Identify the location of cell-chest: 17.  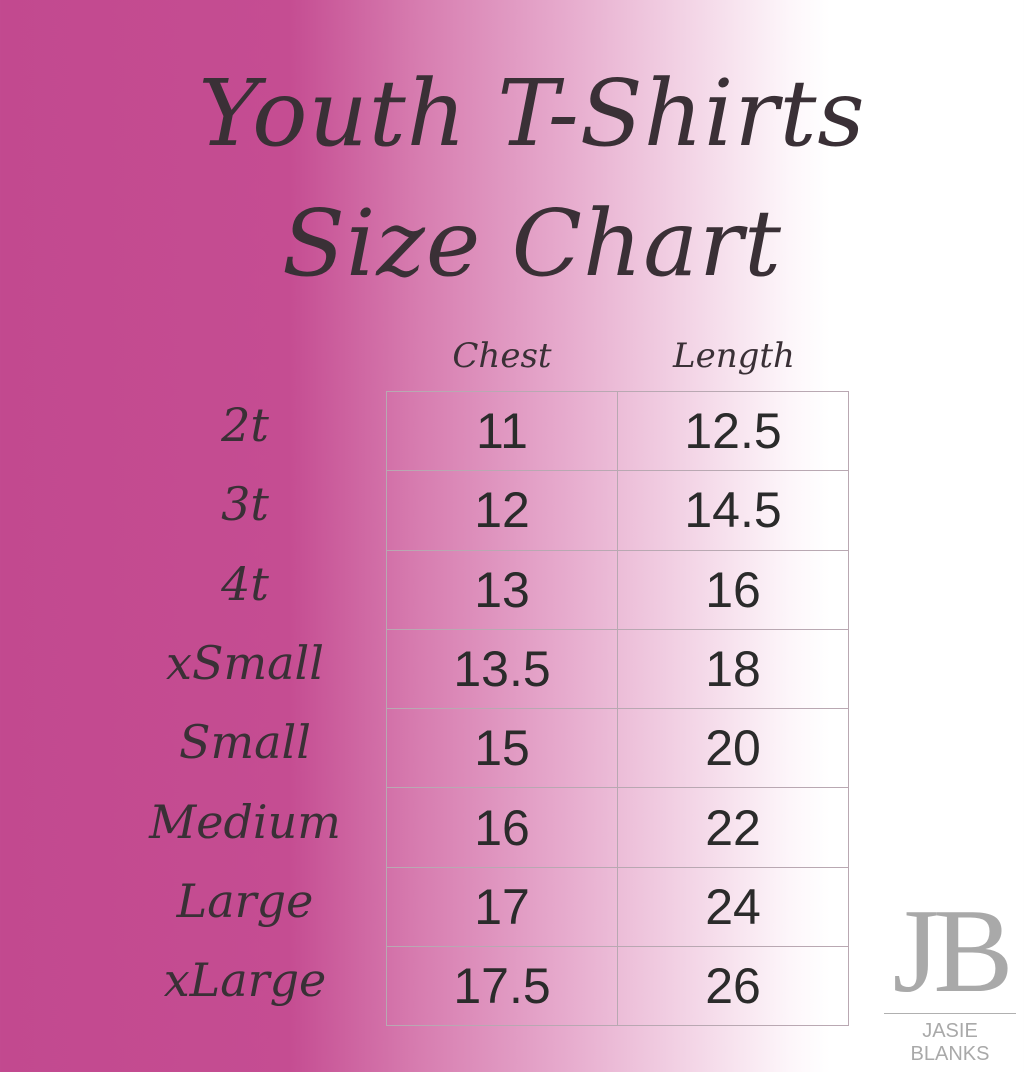
(502, 907).